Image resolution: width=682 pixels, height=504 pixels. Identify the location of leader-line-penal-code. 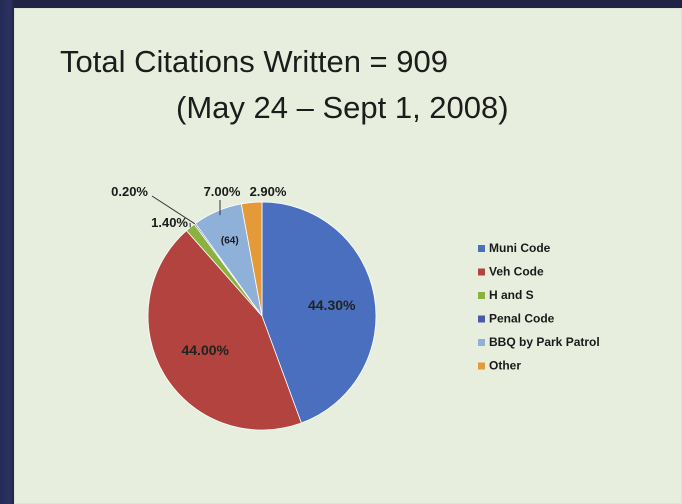
(173, 210).